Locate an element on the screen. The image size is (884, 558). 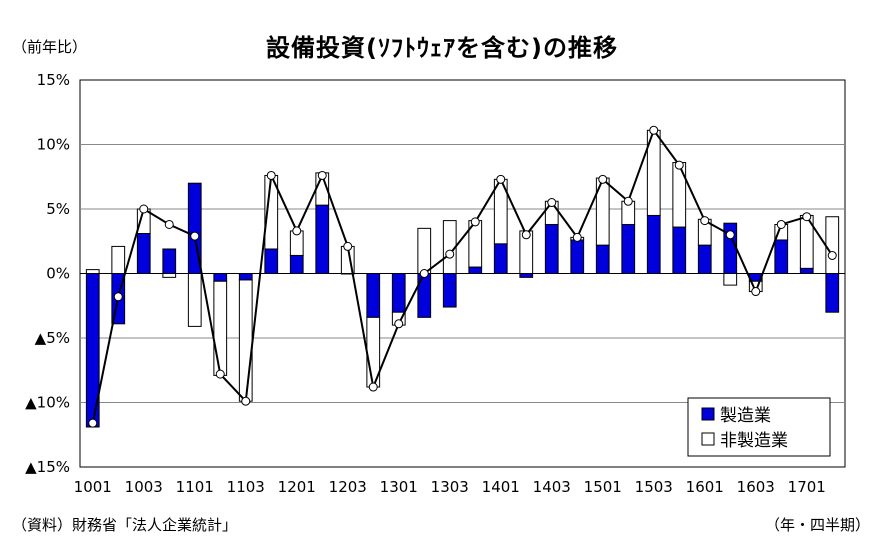
source-note: （資料）財務省「法人企業統計」 is located at coordinates (125, 525).